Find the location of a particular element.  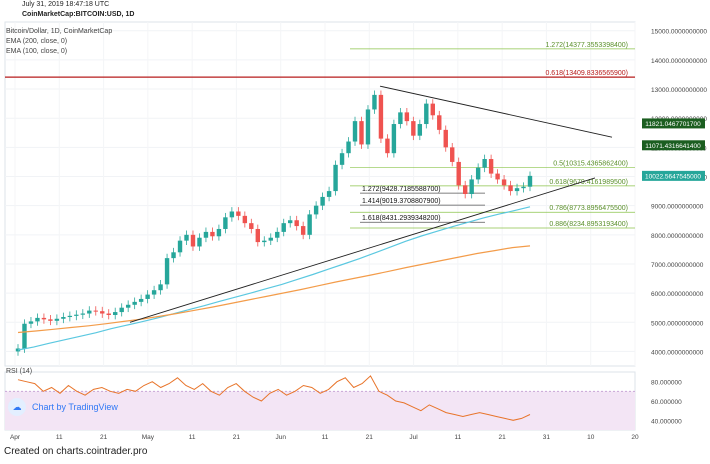

fib-level-label: 0.618(13409.8336565900) is located at coordinates (586, 73).